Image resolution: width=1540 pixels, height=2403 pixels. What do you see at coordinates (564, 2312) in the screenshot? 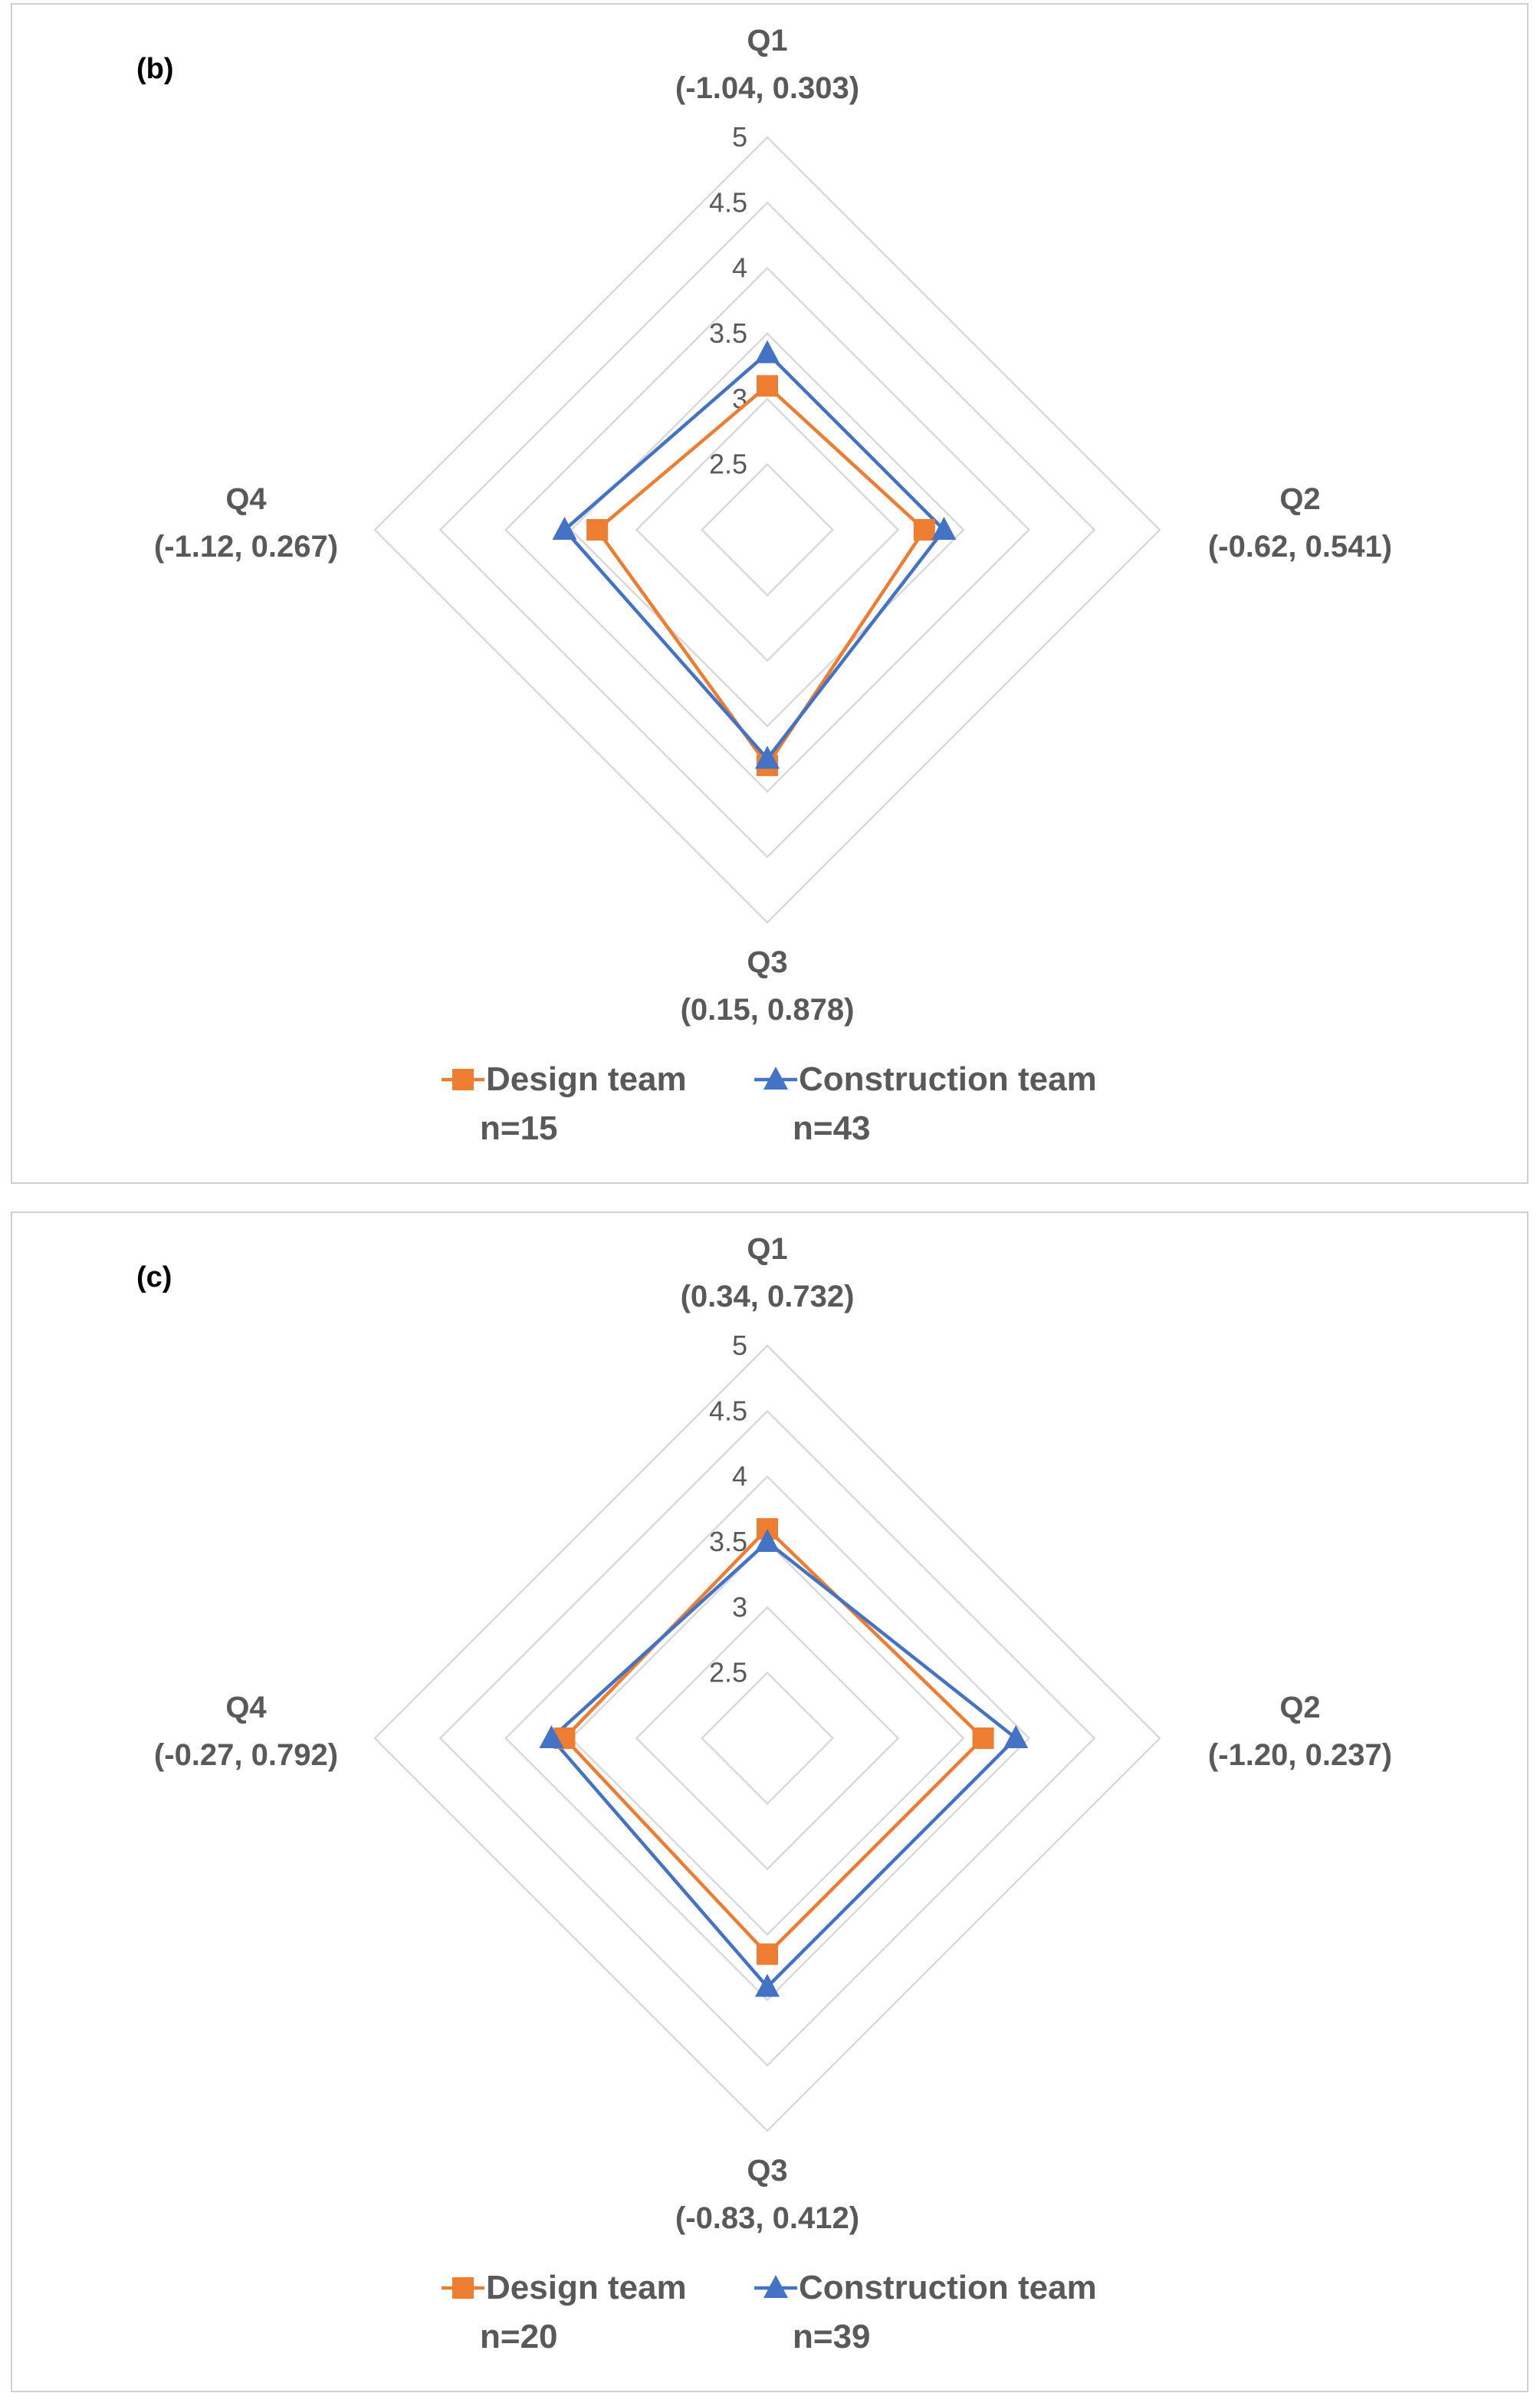
I see `legend-item-design-team: Design team n=20` at bounding box center [564, 2312].